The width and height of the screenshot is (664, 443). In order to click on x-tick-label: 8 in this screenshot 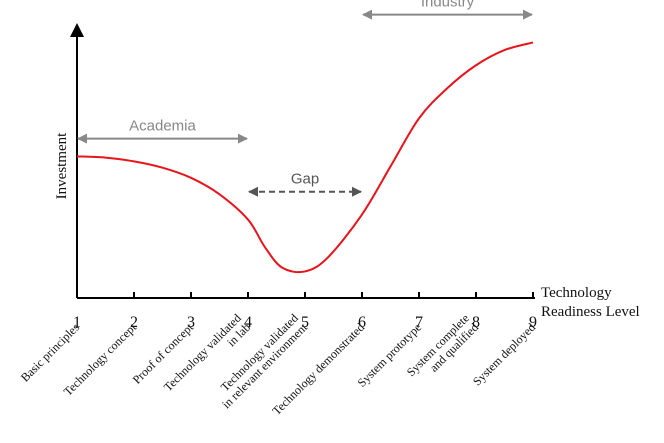, I will do `click(476, 322)`.